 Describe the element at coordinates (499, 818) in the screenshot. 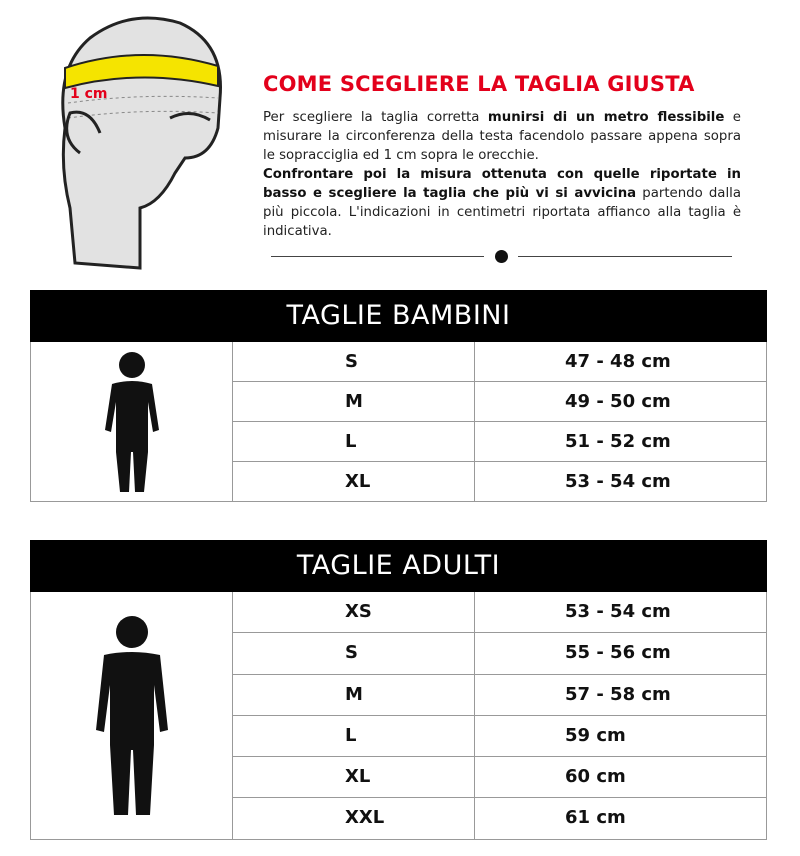

I see `size-row: XXL 61 cm` at that location.